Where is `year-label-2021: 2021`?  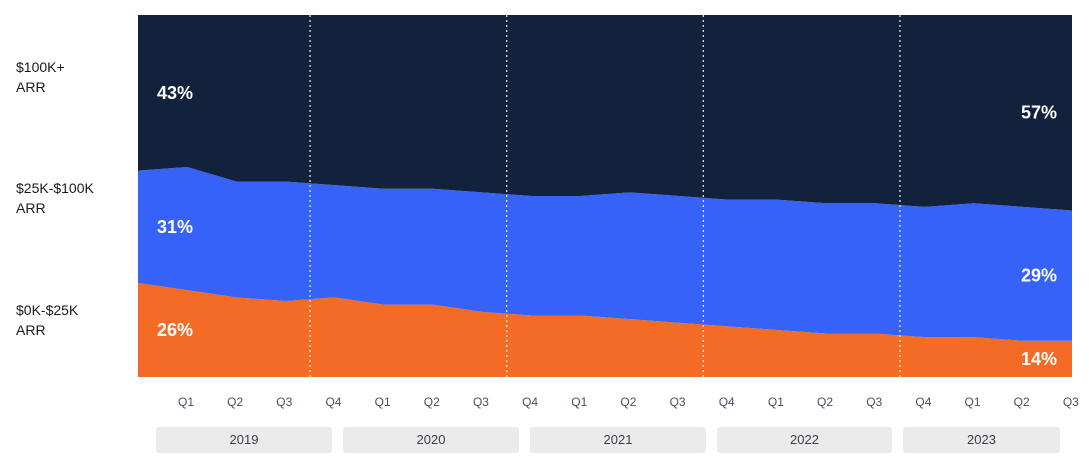 year-label-2021: 2021 is located at coordinates (618, 440).